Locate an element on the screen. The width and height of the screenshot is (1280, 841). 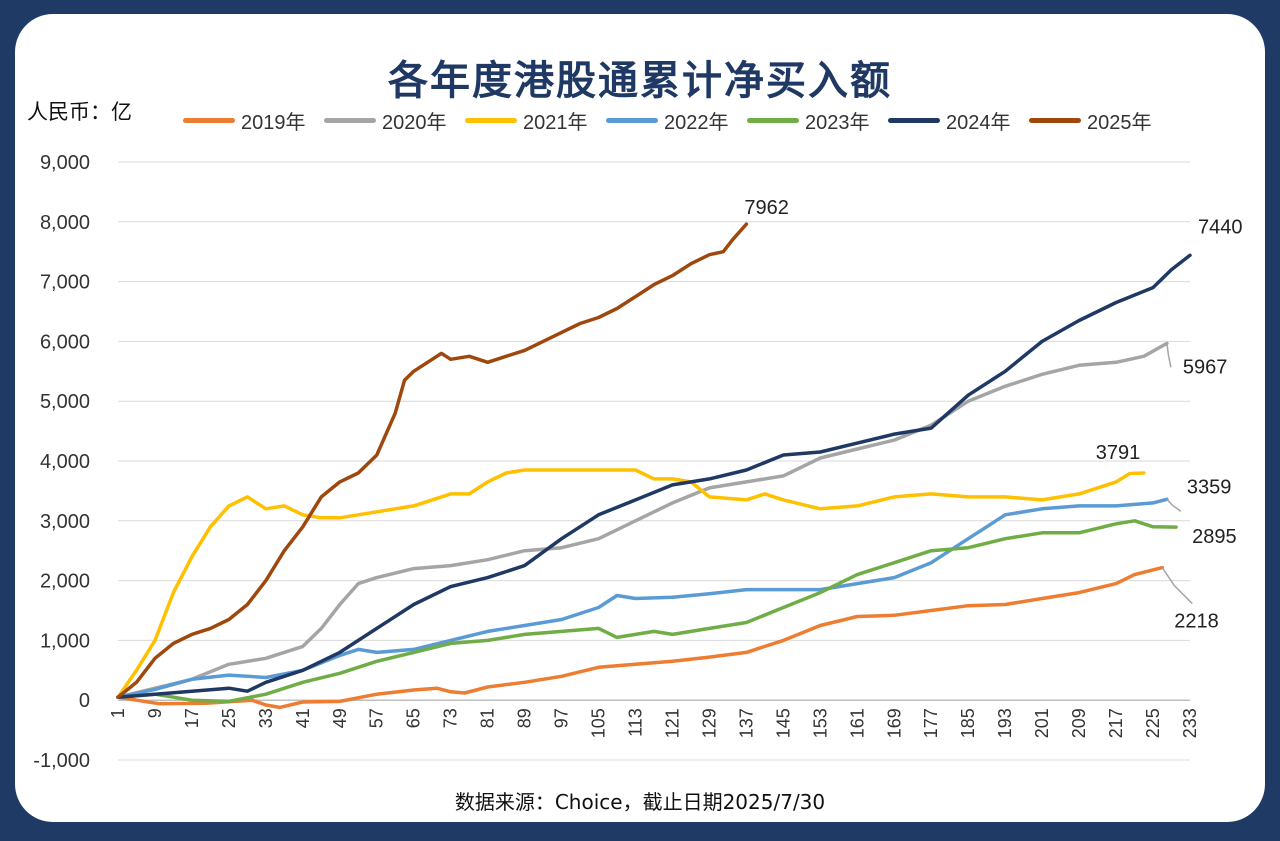
x-tick-label: 129 is located at coordinates (709, 723).